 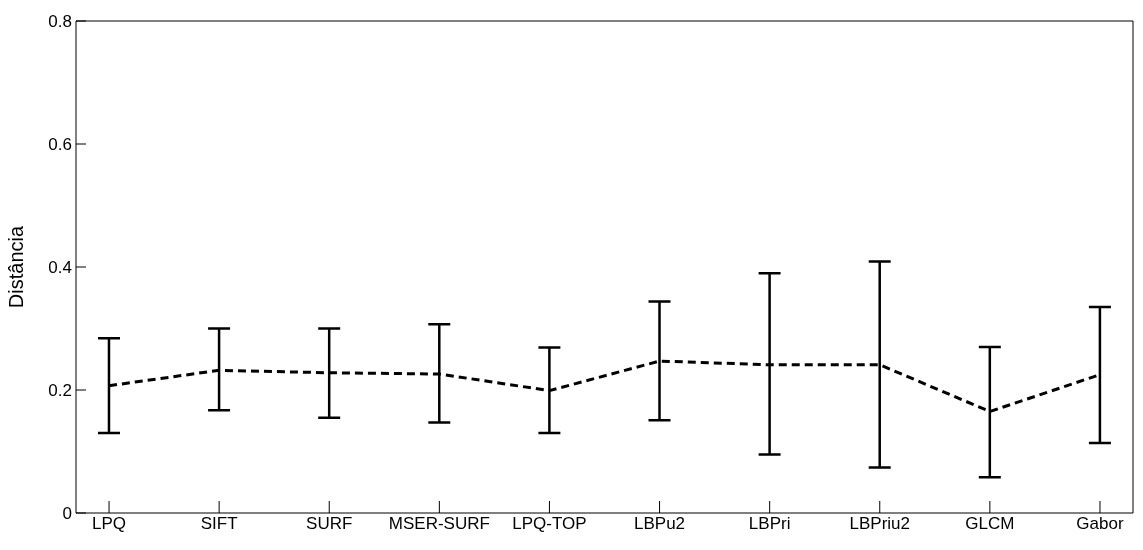 What do you see at coordinates (990, 524) in the screenshot?
I see `x-tick-label: GLCM` at bounding box center [990, 524].